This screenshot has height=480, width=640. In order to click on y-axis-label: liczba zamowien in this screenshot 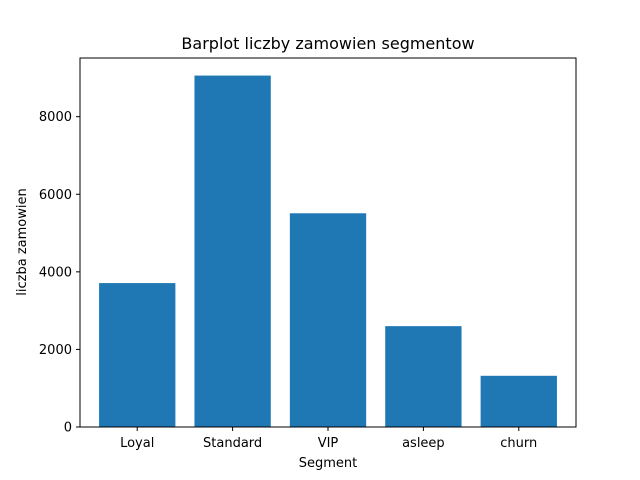, I will do `click(22, 241)`.